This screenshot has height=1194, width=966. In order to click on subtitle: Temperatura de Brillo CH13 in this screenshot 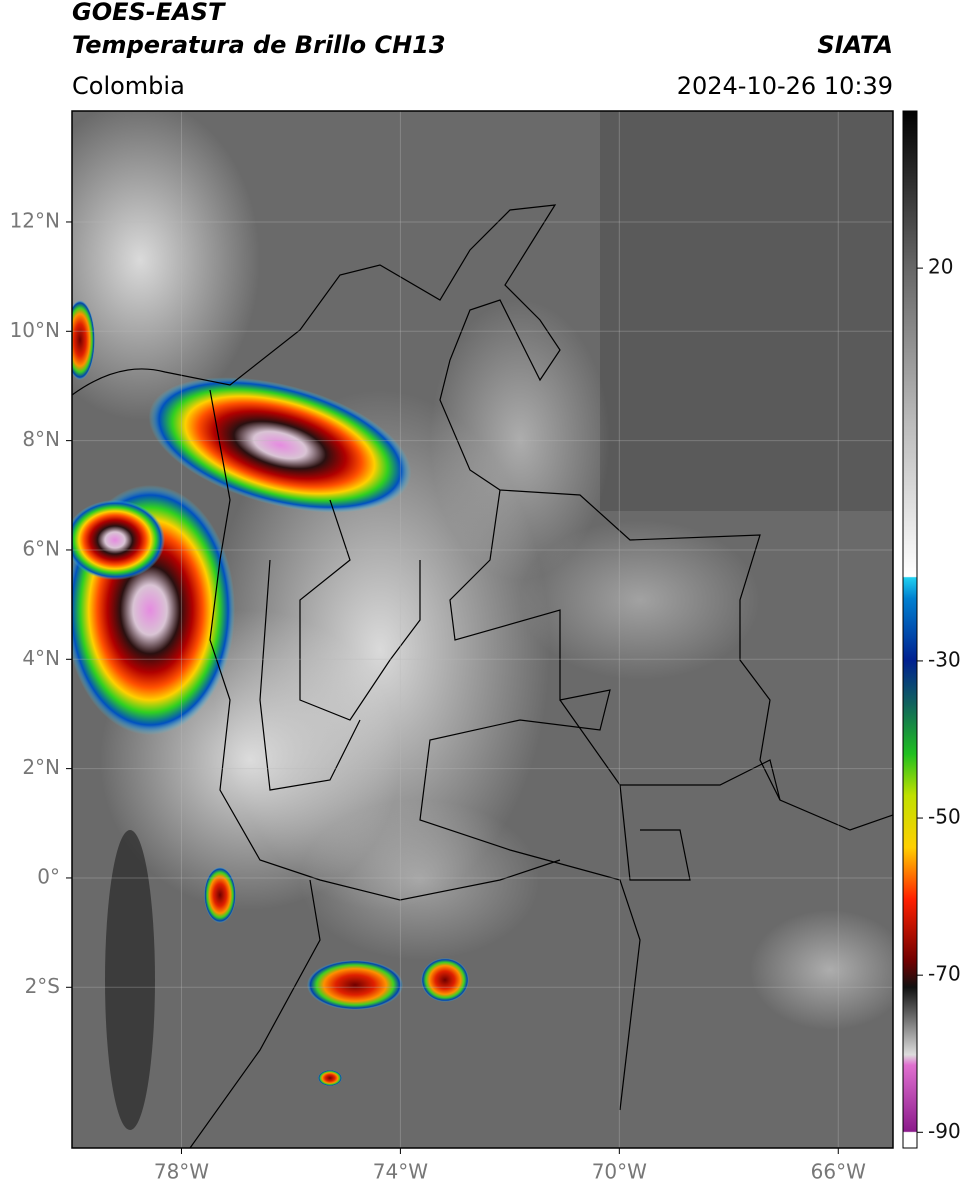, I will do `click(259, 45)`.